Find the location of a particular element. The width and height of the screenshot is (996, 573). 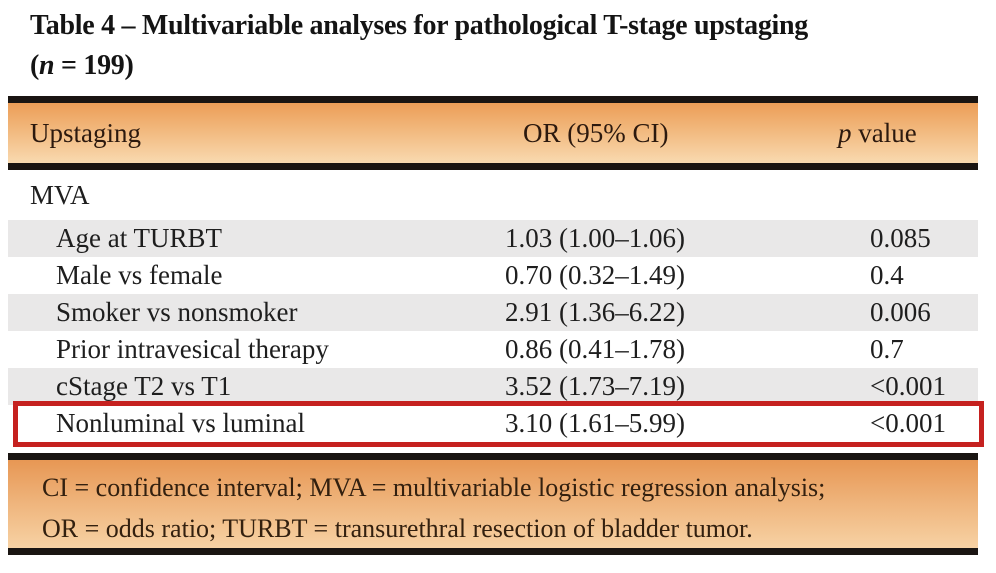

row-p-value: 0.085 is located at coordinates (900, 238).